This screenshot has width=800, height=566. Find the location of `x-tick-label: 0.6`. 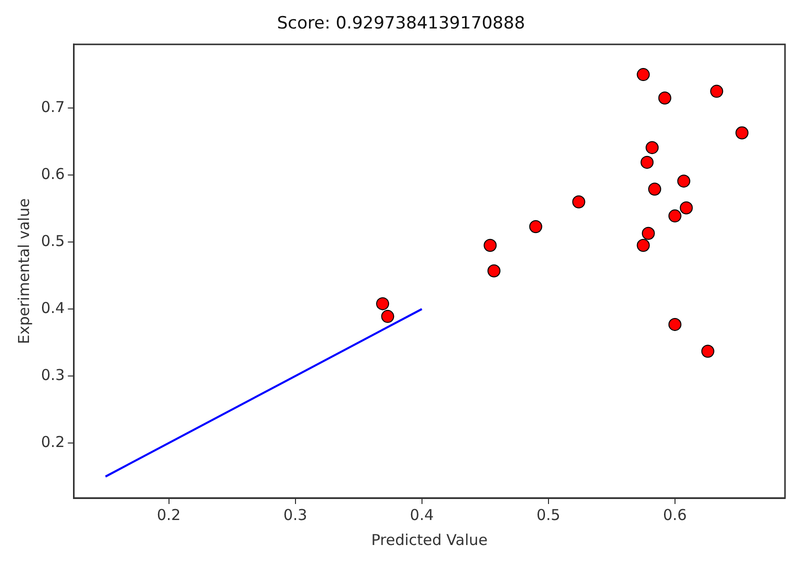

x-tick-label: 0.6 is located at coordinates (674, 515).